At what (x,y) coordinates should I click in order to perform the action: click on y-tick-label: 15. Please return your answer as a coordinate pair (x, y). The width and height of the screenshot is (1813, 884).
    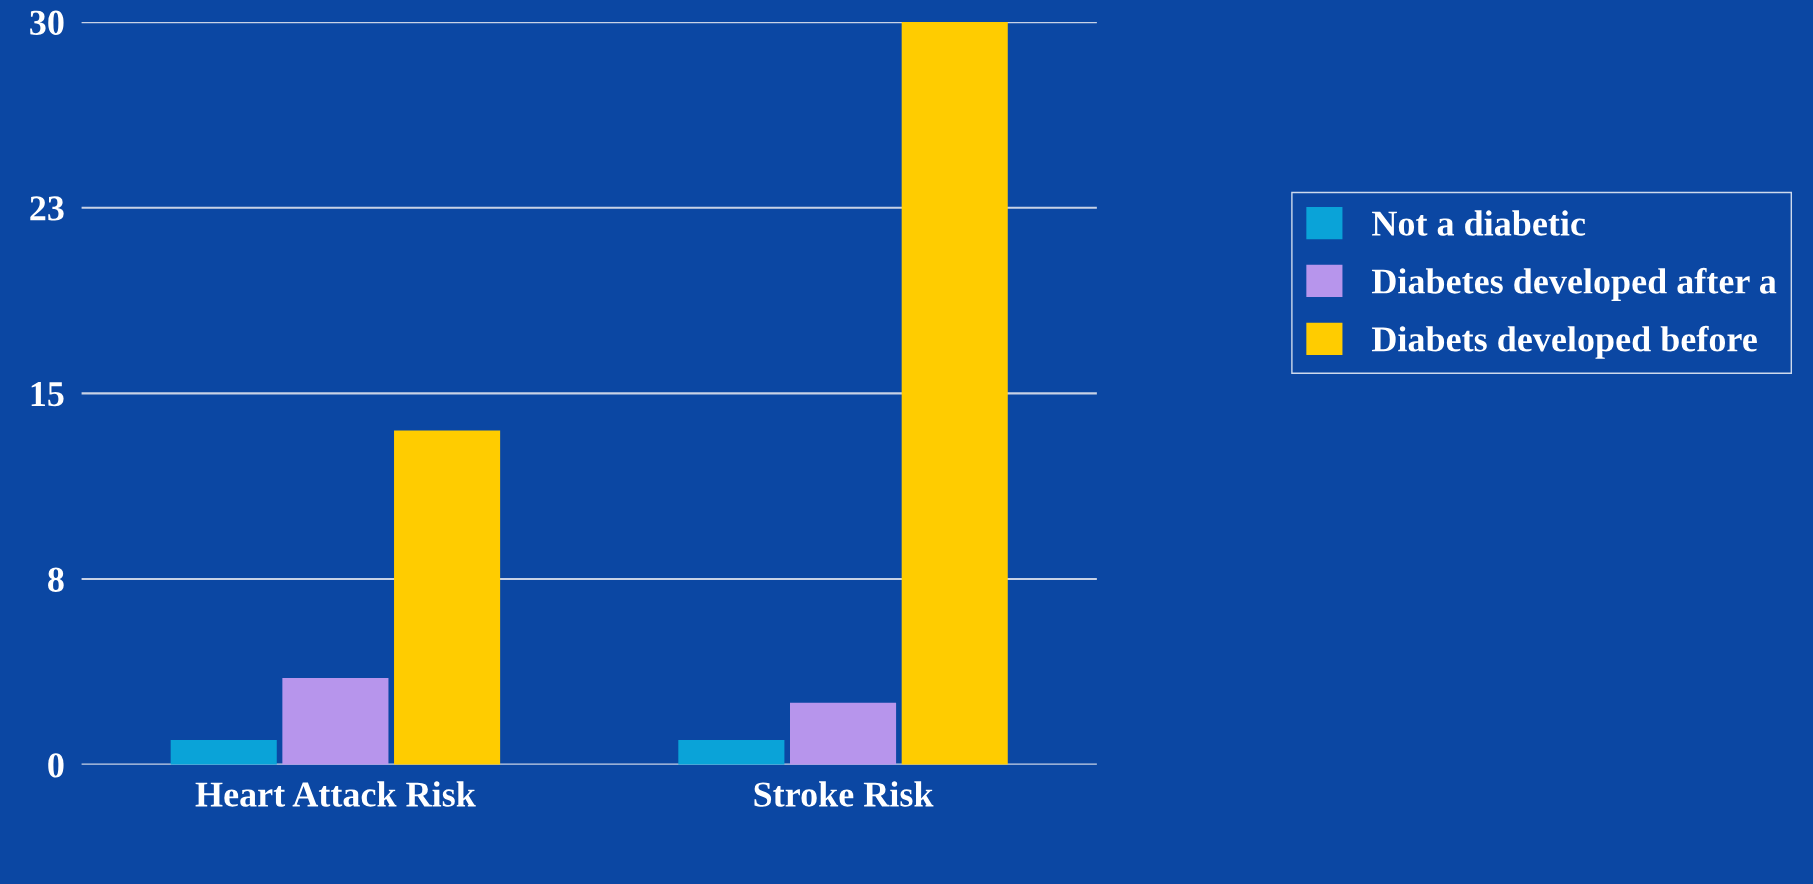
    Looking at the image, I should click on (47, 394).